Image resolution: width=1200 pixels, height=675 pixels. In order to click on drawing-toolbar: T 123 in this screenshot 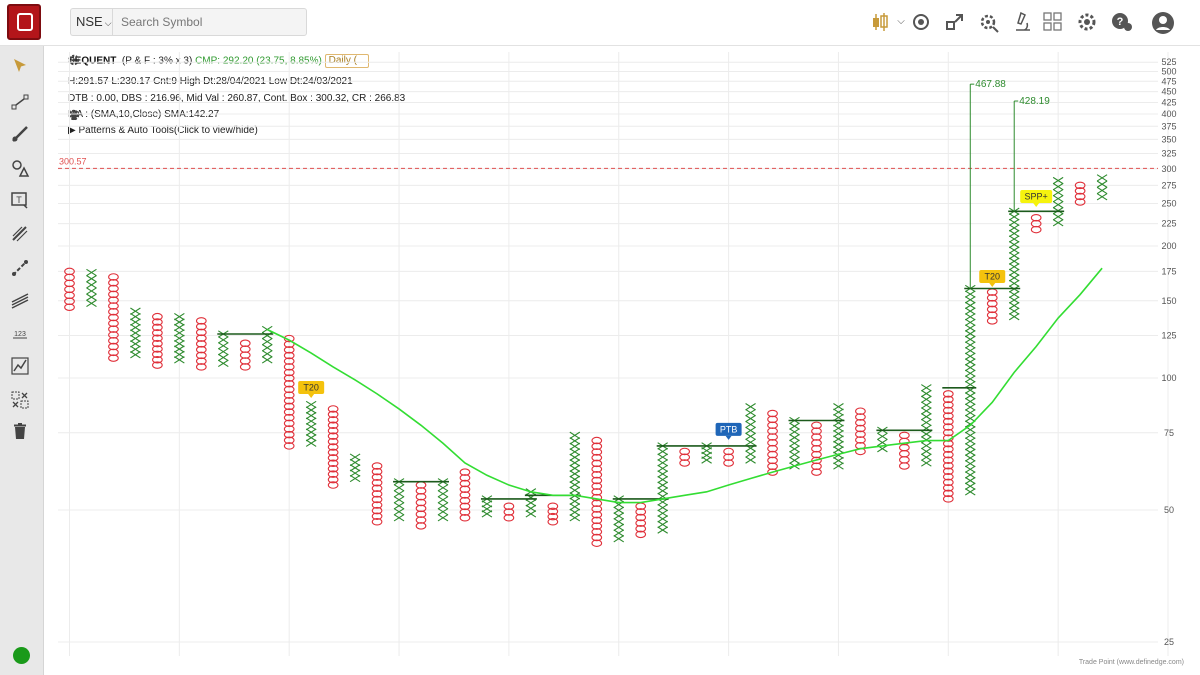, I will do `click(22, 360)`.